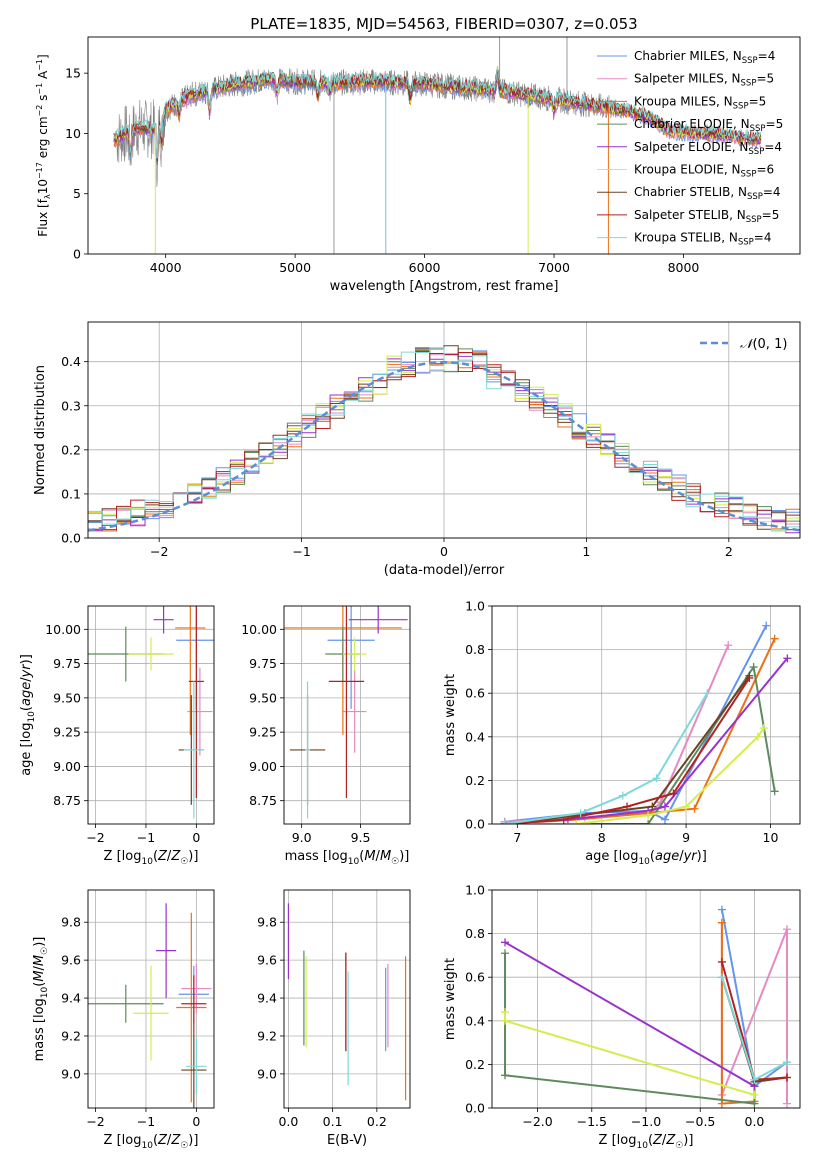 This screenshot has width=819, height=1170. Describe the element at coordinates (708, 125) in the screenshot. I see `legend-entry: Chabrier ELODIE, NSSP=5` at that location.